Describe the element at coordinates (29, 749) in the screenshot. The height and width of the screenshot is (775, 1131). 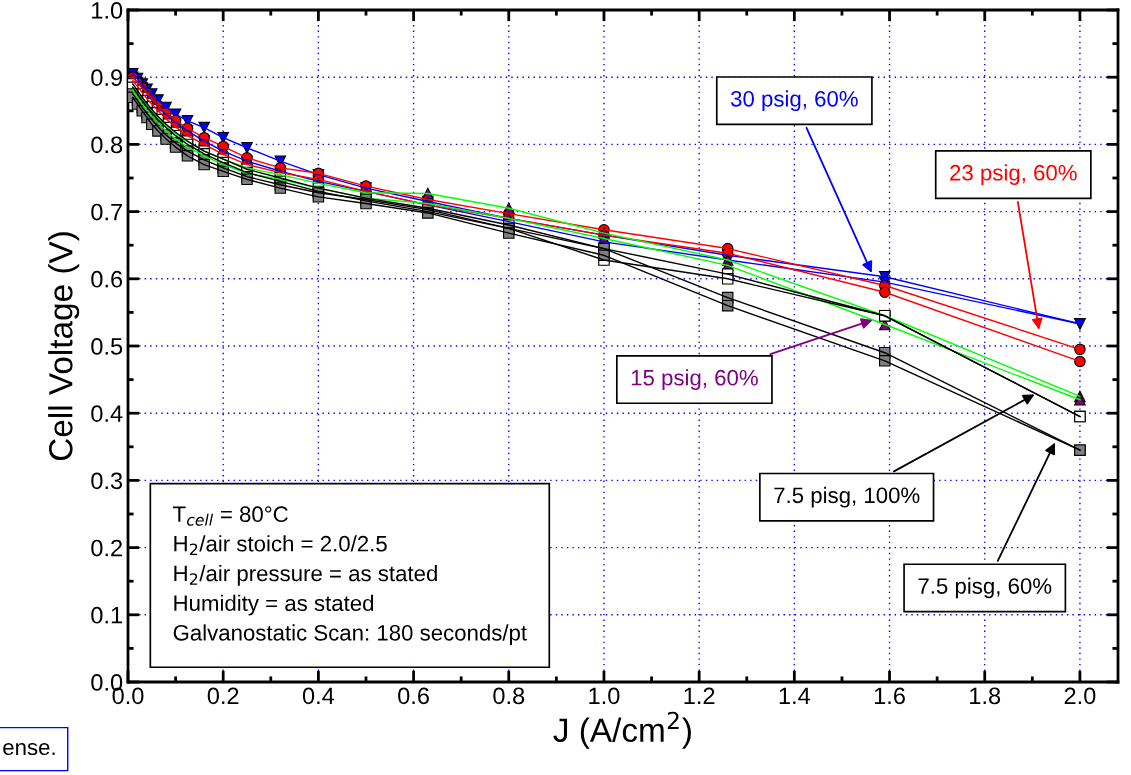
I see `text: ense.` at that location.